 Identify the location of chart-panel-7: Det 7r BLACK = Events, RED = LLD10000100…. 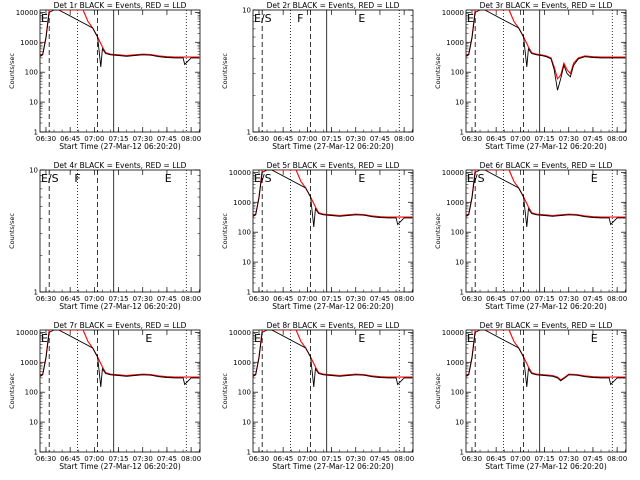
(104, 396).